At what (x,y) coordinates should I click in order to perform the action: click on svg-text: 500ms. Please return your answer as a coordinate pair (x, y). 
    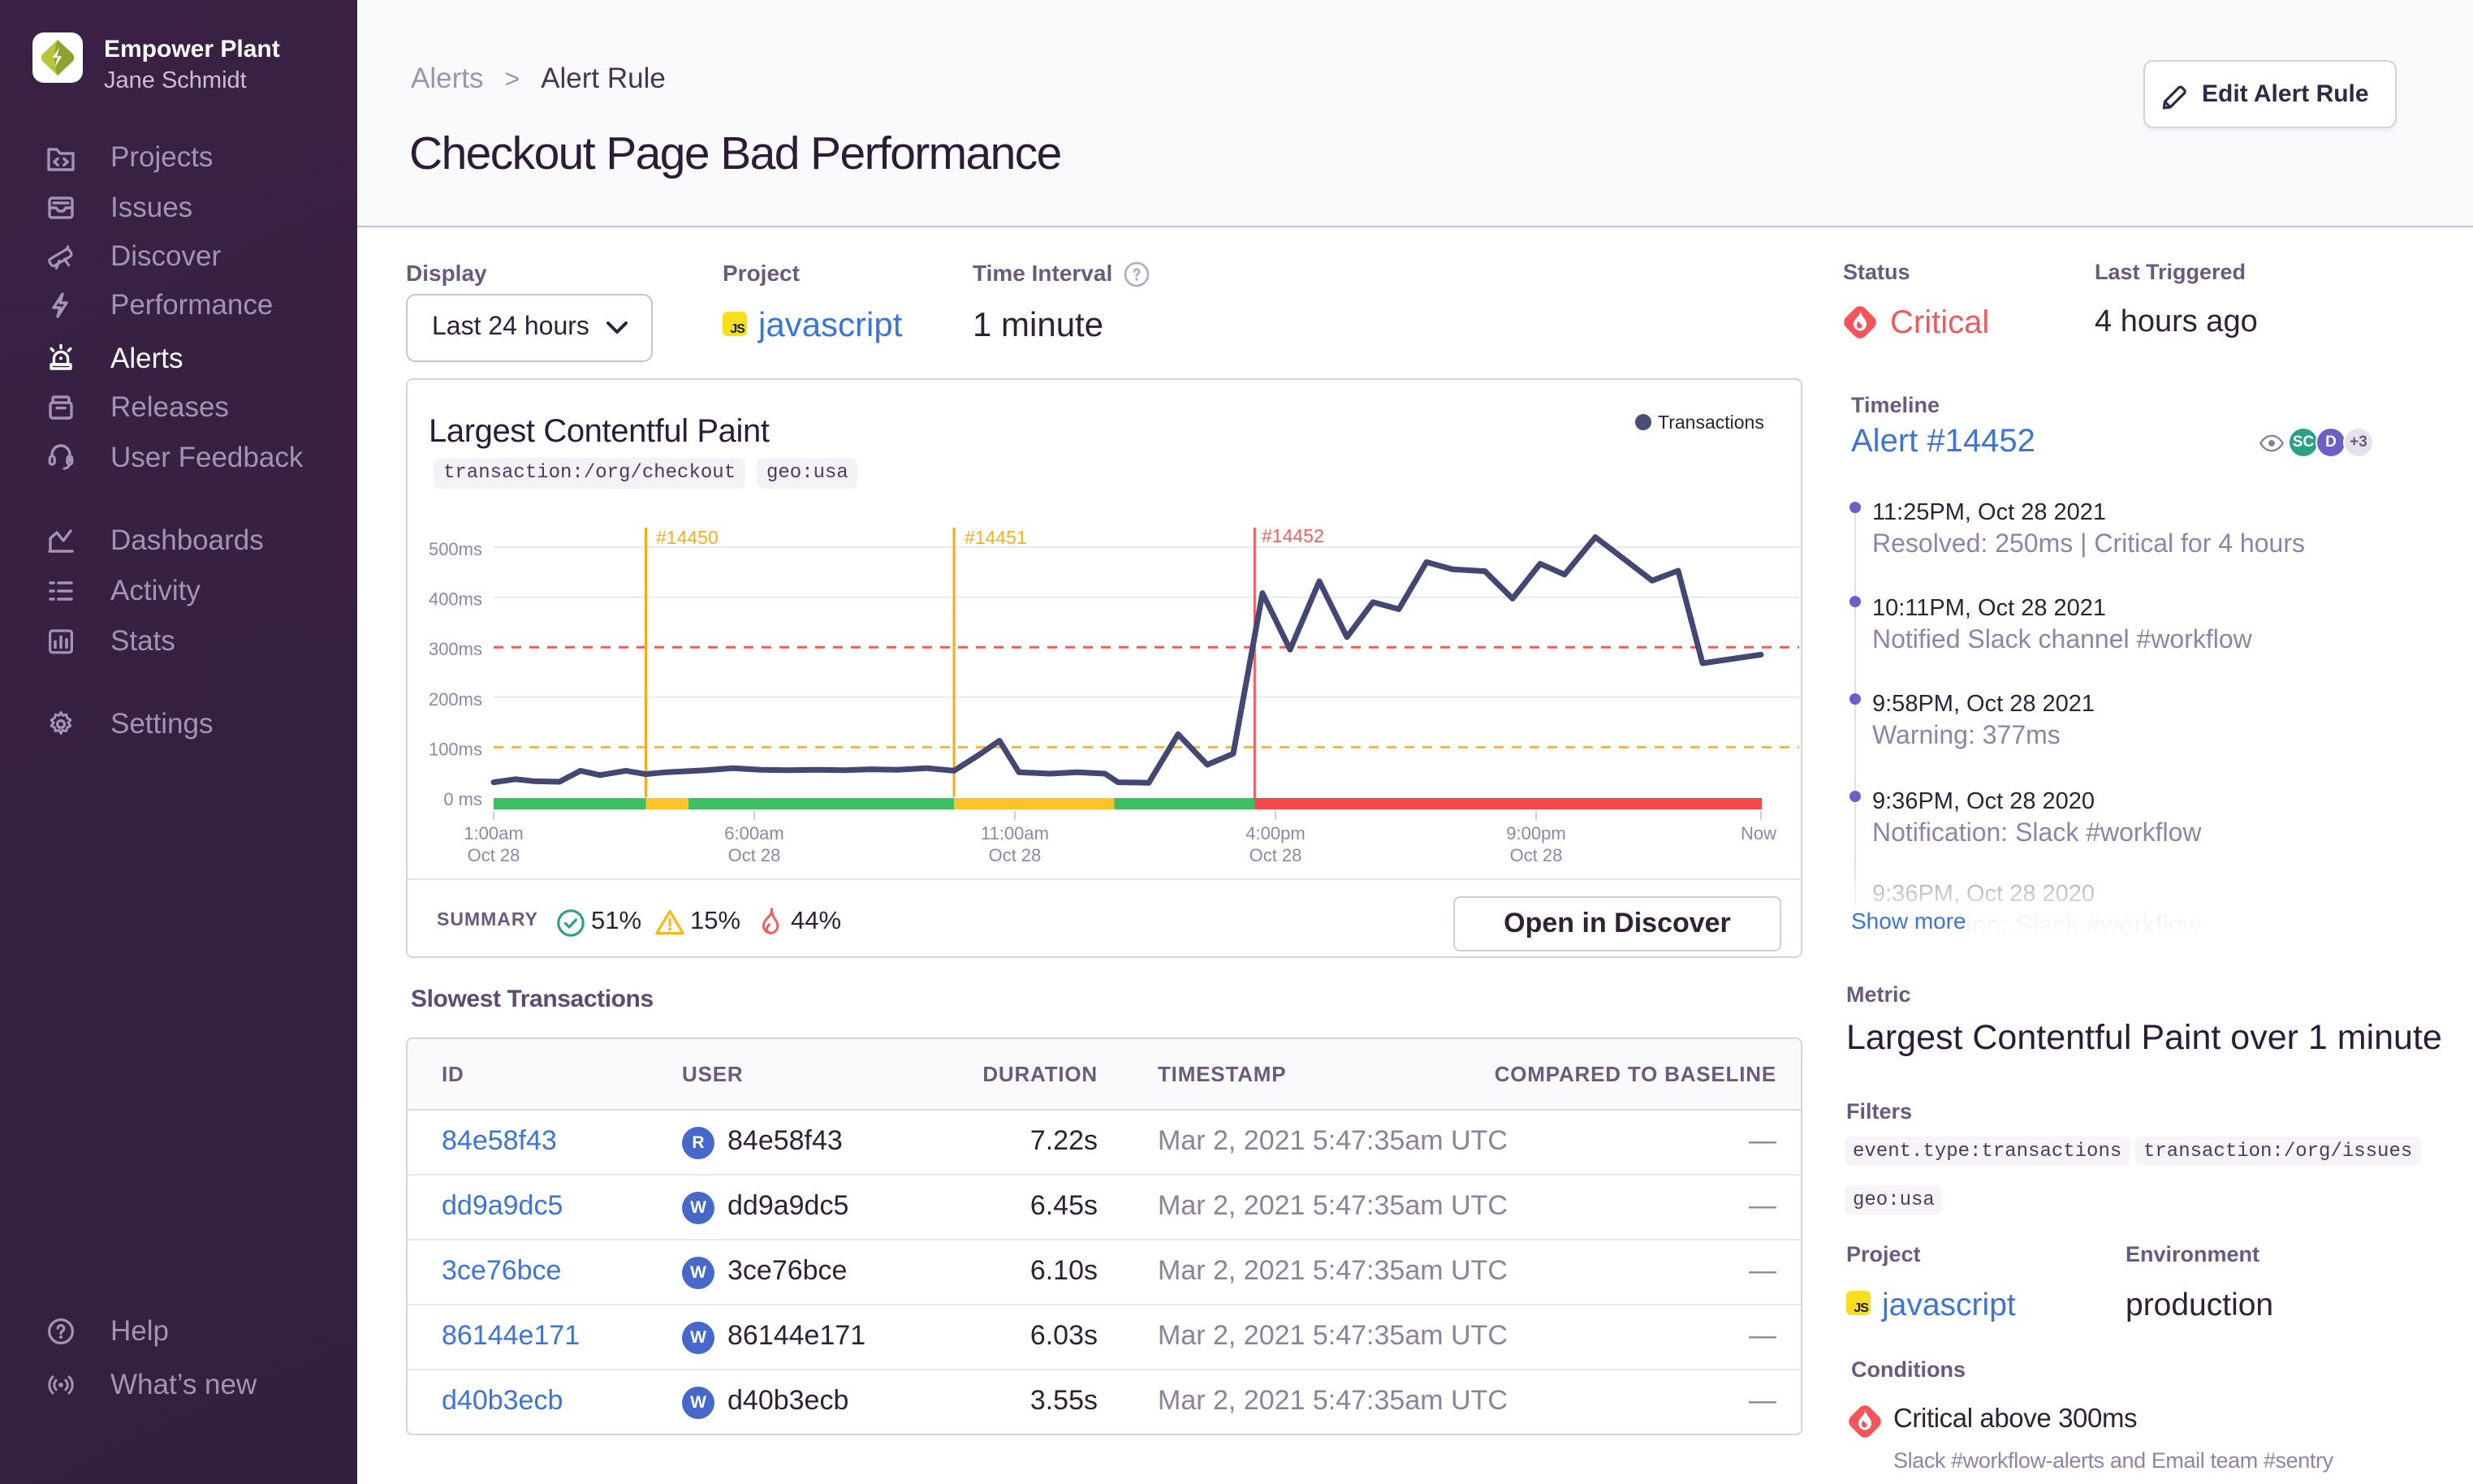
    Looking at the image, I should click on (456, 549).